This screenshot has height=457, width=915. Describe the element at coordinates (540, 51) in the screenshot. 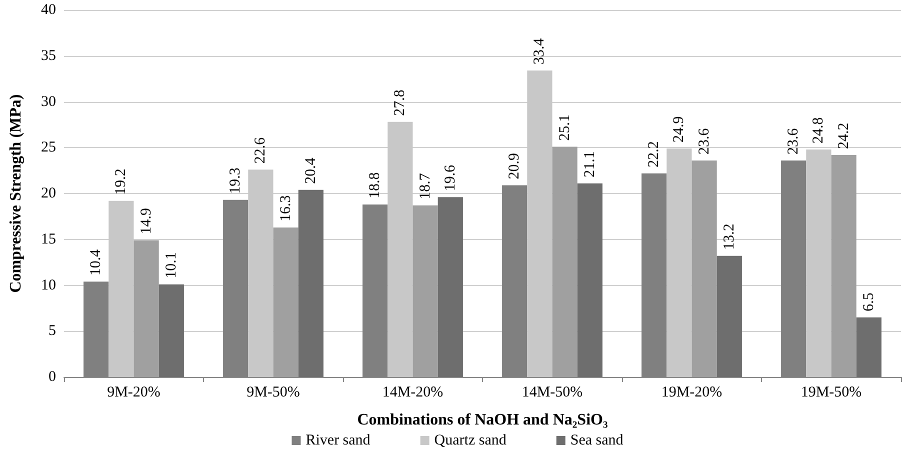

I see `data-label: 33.4` at that location.